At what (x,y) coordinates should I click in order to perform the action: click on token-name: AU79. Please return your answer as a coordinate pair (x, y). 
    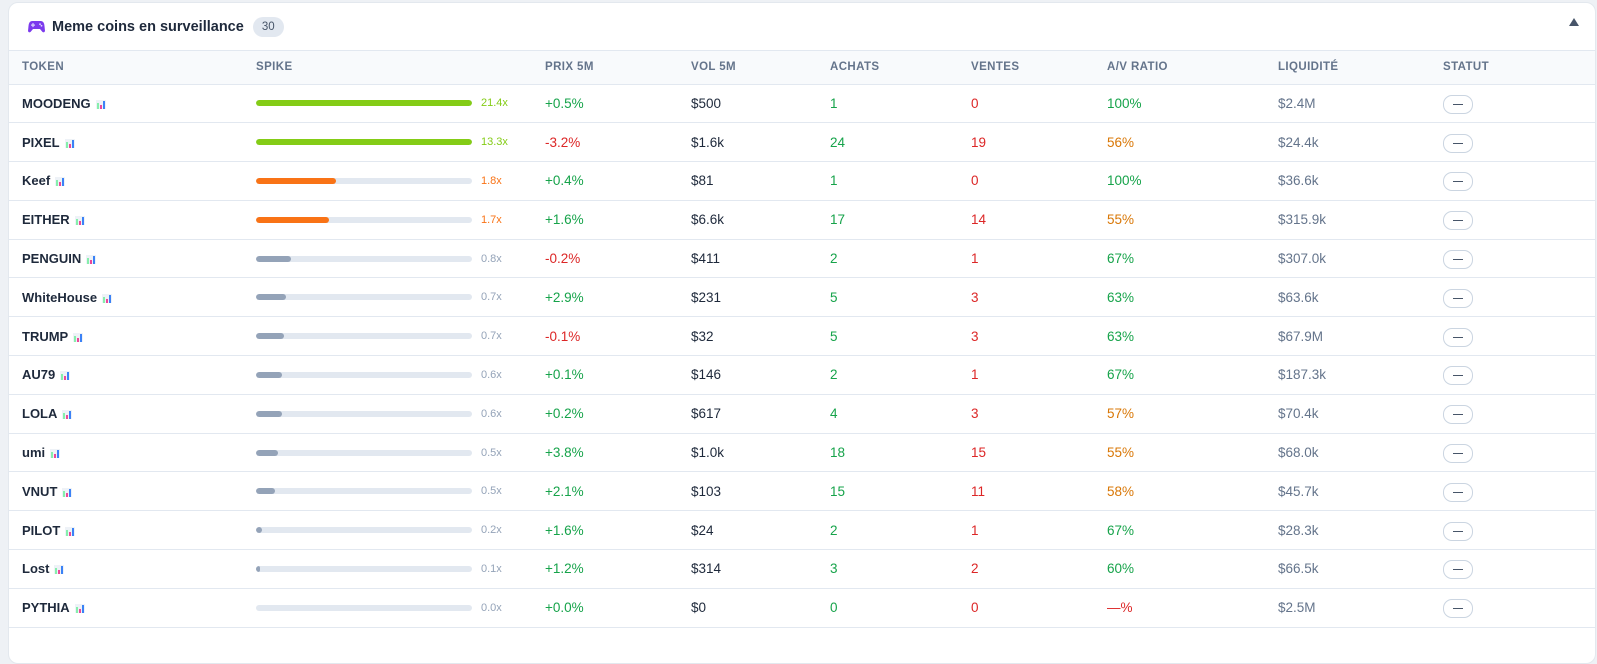
    Looking at the image, I should click on (39, 375).